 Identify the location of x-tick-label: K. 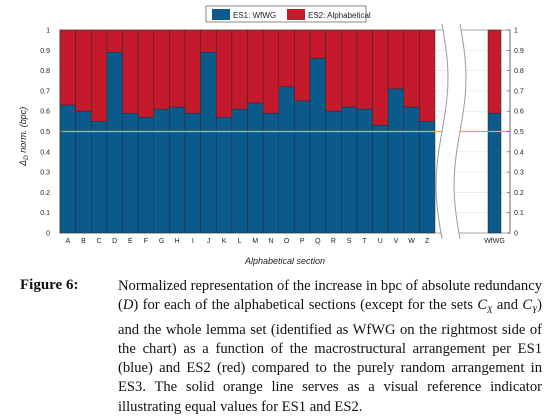
(224, 241).